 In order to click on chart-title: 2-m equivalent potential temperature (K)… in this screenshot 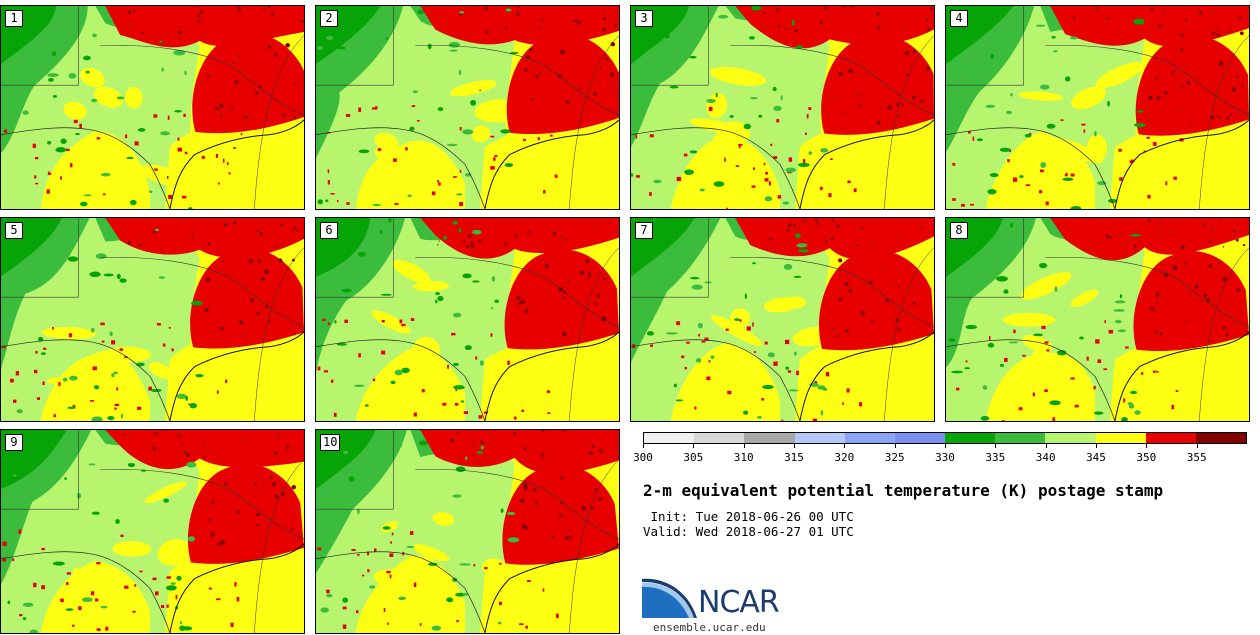, I will do `click(903, 490)`.